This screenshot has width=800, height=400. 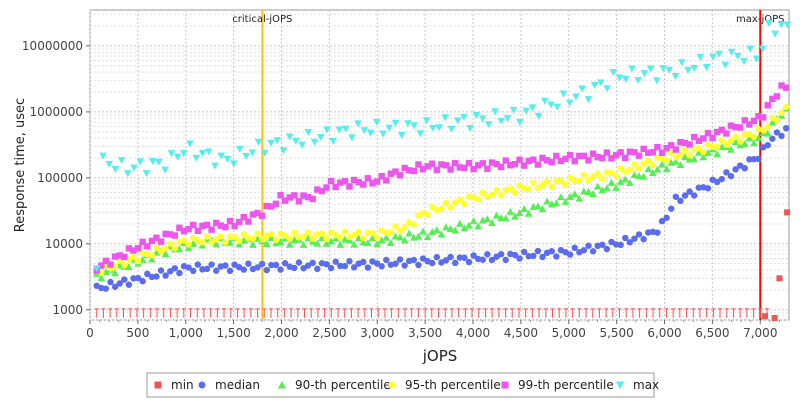 What do you see at coordinates (343, 385) in the screenshot?
I see `legend-label: 90-th percentile` at bounding box center [343, 385].